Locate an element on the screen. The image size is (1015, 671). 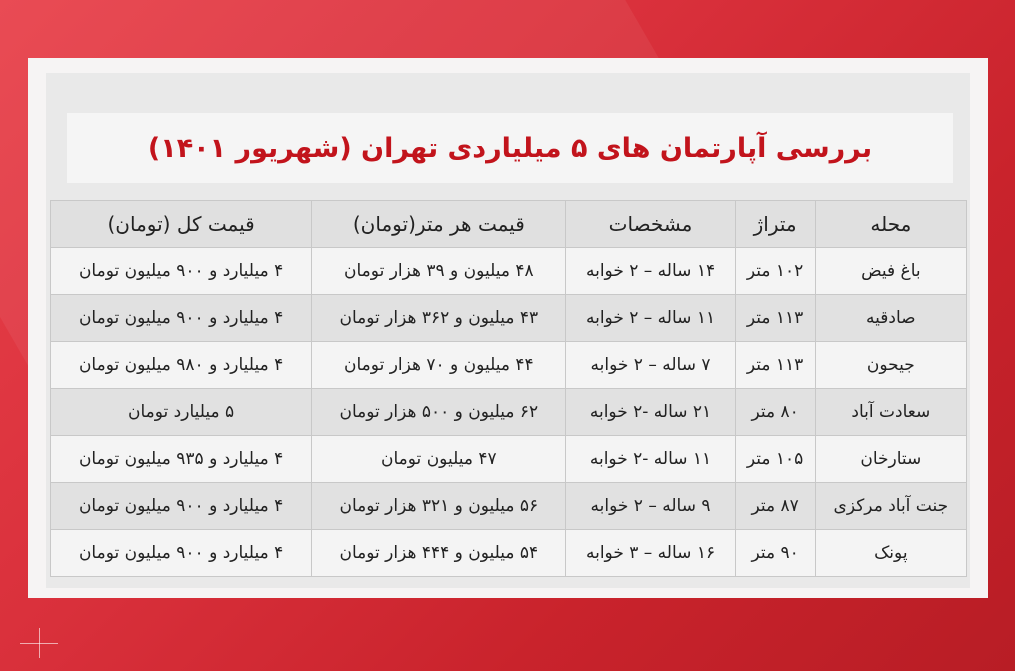
cell-specs: ۷ ساله – ۲ خوابه is located at coordinates (650, 365).